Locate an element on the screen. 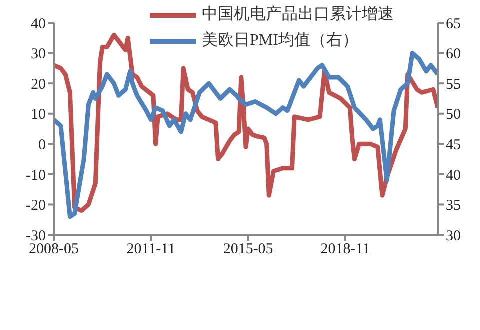 Image resolution: width=480 pixels, height=330 pixels. y2-tick-label: 30 is located at coordinates (453, 236).